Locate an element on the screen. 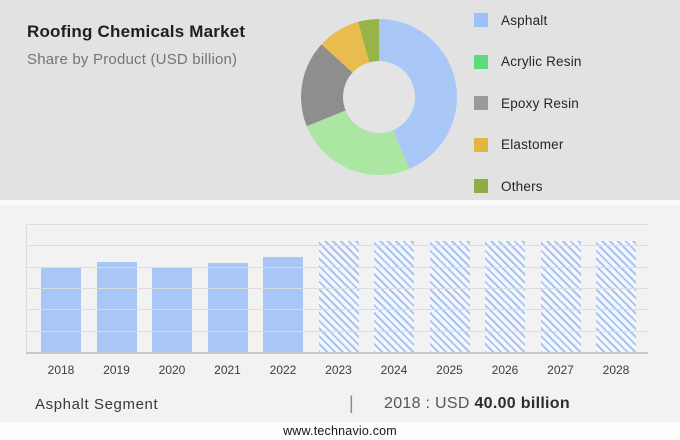 Image resolution: width=680 pixels, height=440 pixels. forecast-bar-2028 is located at coordinates (616, 297).